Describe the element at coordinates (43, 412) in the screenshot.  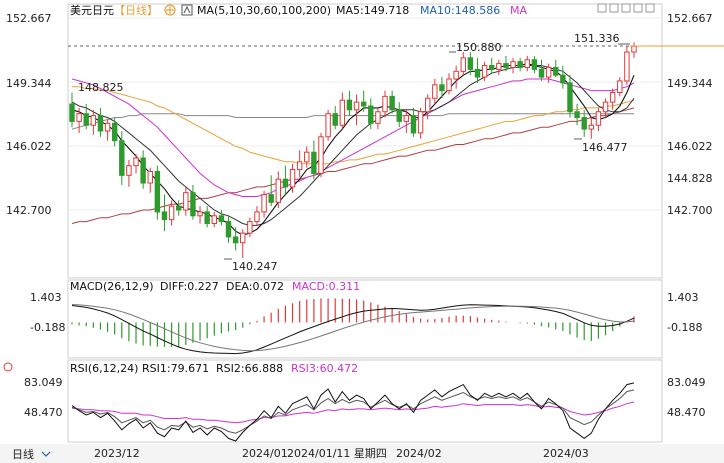
I see `rsi-tick-left: 48.470` at that location.